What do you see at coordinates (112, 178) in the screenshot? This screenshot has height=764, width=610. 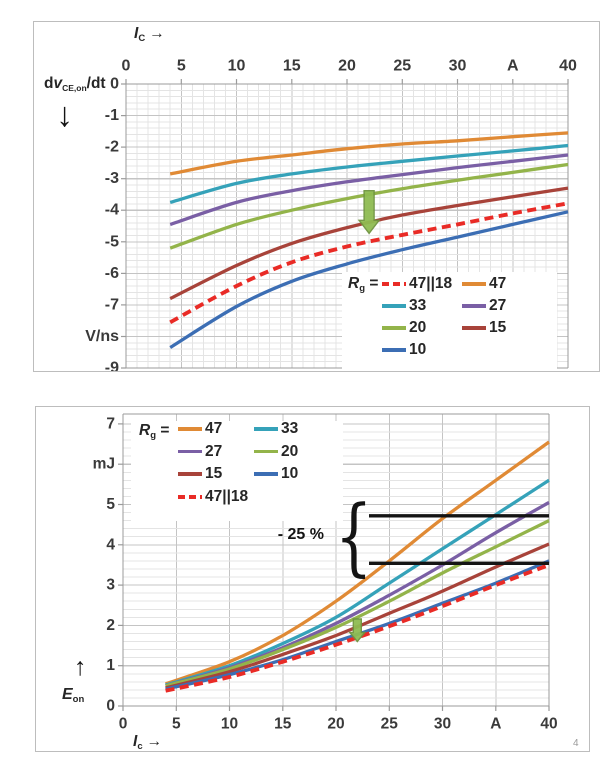 I see `y-tick-label: -3` at bounding box center [112, 178].